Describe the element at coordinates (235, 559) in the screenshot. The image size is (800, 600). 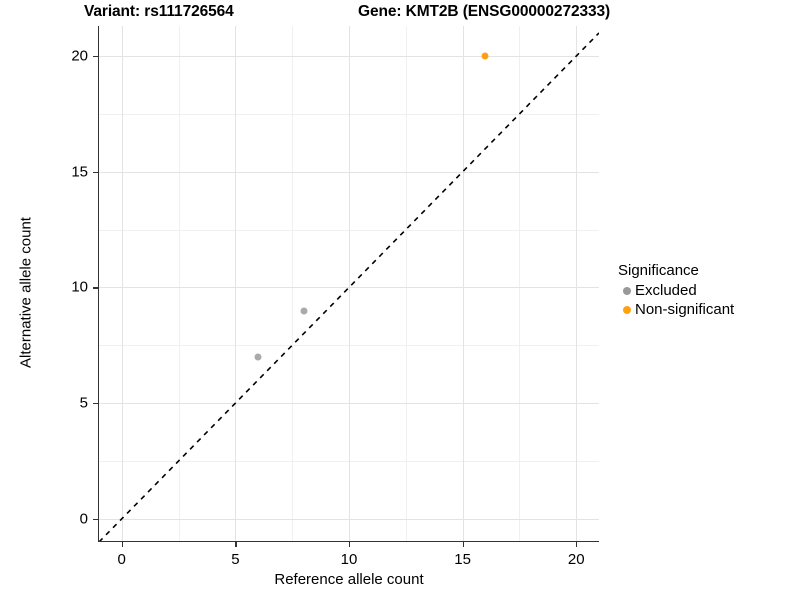
I see `x-axis-tick-label: 5` at that location.